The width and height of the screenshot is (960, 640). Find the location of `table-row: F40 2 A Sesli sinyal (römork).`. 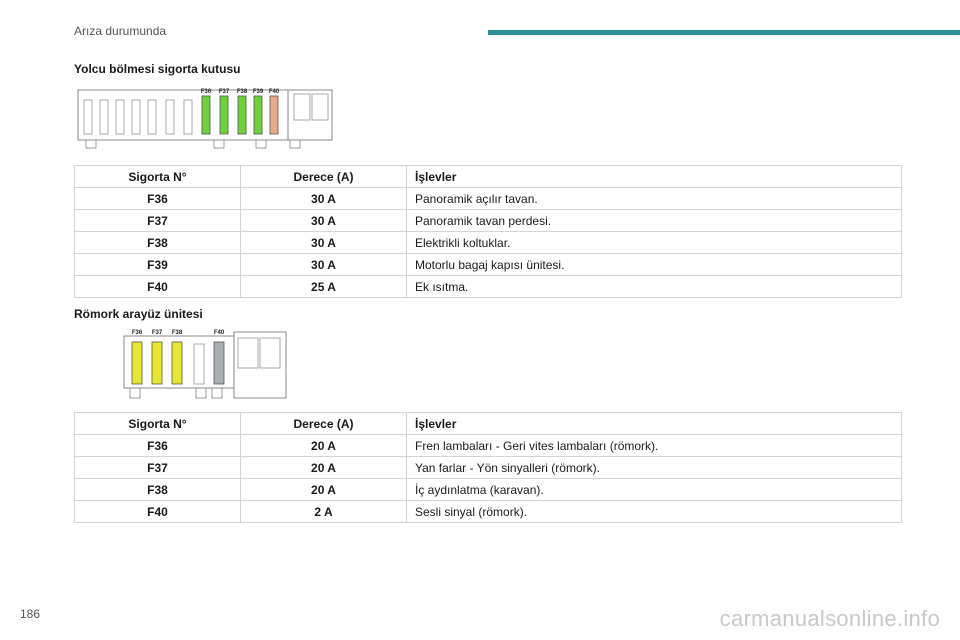

table-row: F40 2 A Sesli sinyal (römork). is located at coordinates (488, 511).